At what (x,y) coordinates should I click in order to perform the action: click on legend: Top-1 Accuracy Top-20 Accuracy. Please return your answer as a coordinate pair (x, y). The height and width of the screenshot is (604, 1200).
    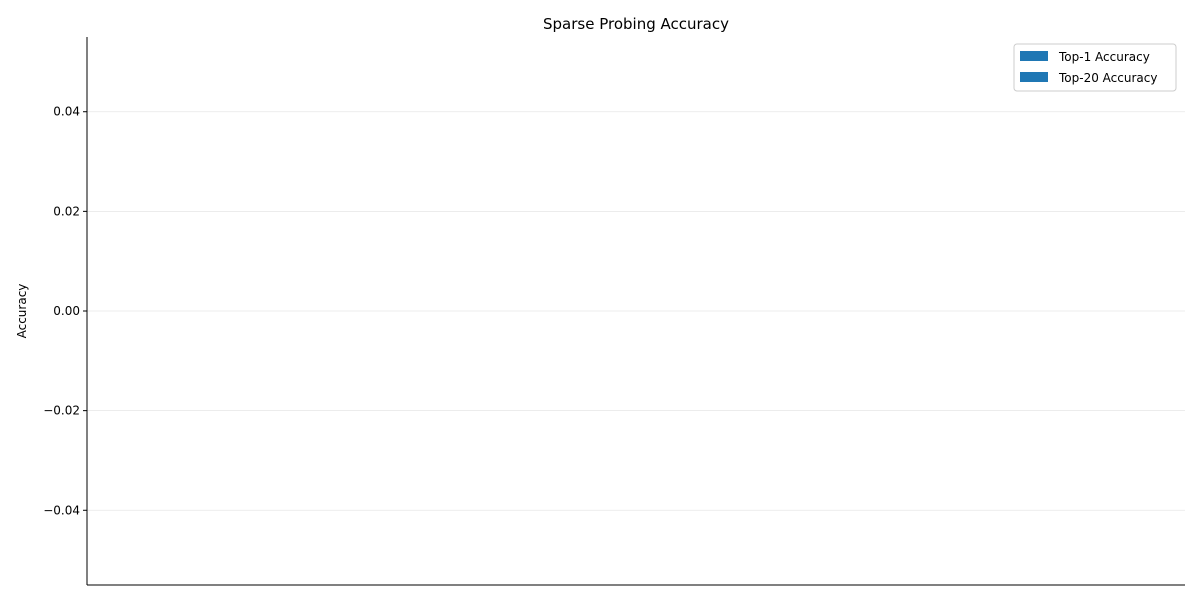
    Looking at the image, I should click on (1095, 67).